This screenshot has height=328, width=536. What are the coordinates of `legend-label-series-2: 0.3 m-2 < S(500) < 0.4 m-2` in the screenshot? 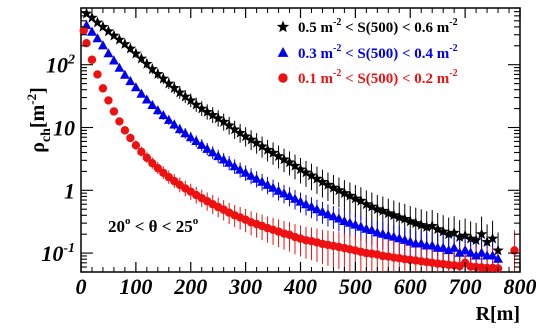 It's located at (378, 52).